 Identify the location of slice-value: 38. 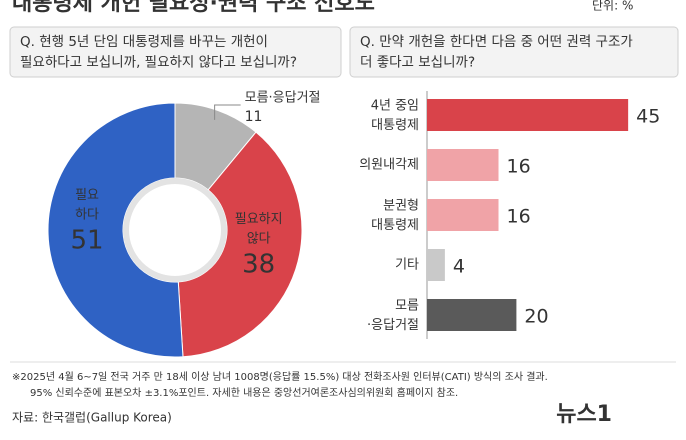
(258, 265).